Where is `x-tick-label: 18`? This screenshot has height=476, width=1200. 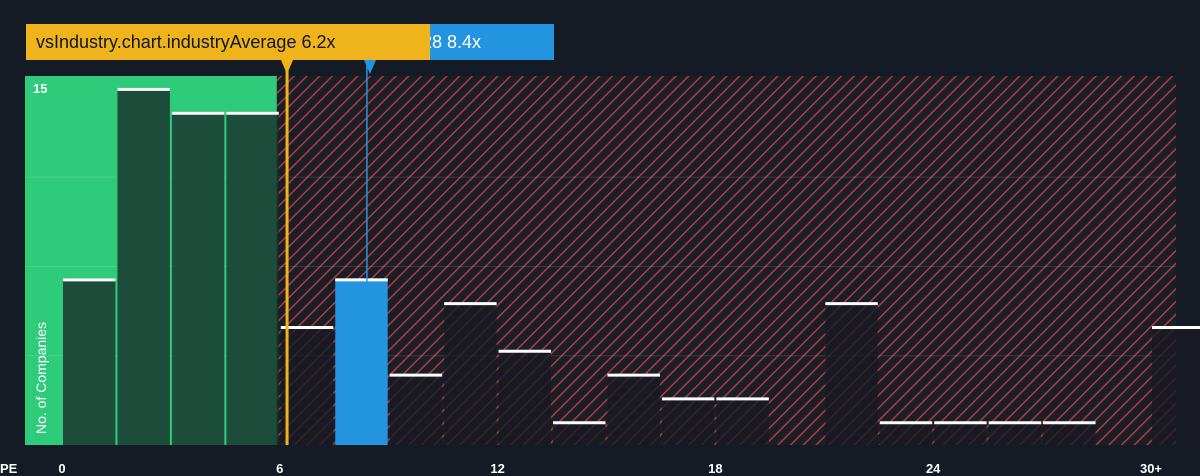 x-tick-label: 18 is located at coordinates (715, 468).